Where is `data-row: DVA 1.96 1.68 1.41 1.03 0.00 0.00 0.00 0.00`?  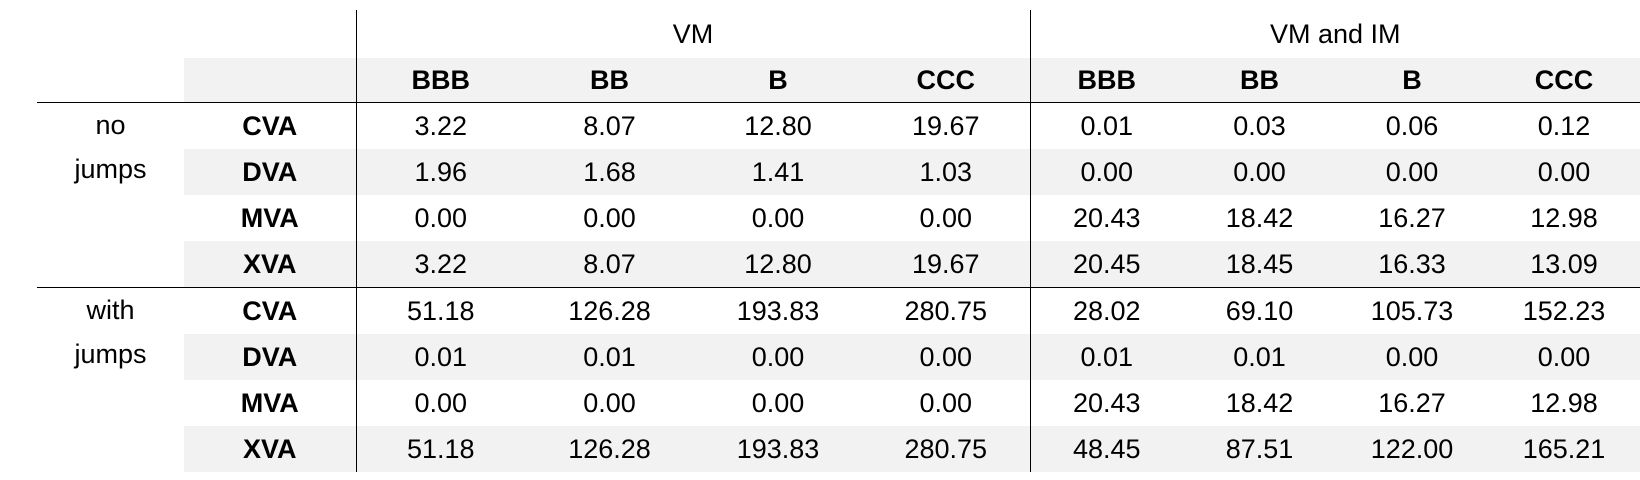 data-row: DVA 1.96 1.68 1.41 1.03 0.00 0.00 0.00 0.00 is located at coordinates (838, 172).